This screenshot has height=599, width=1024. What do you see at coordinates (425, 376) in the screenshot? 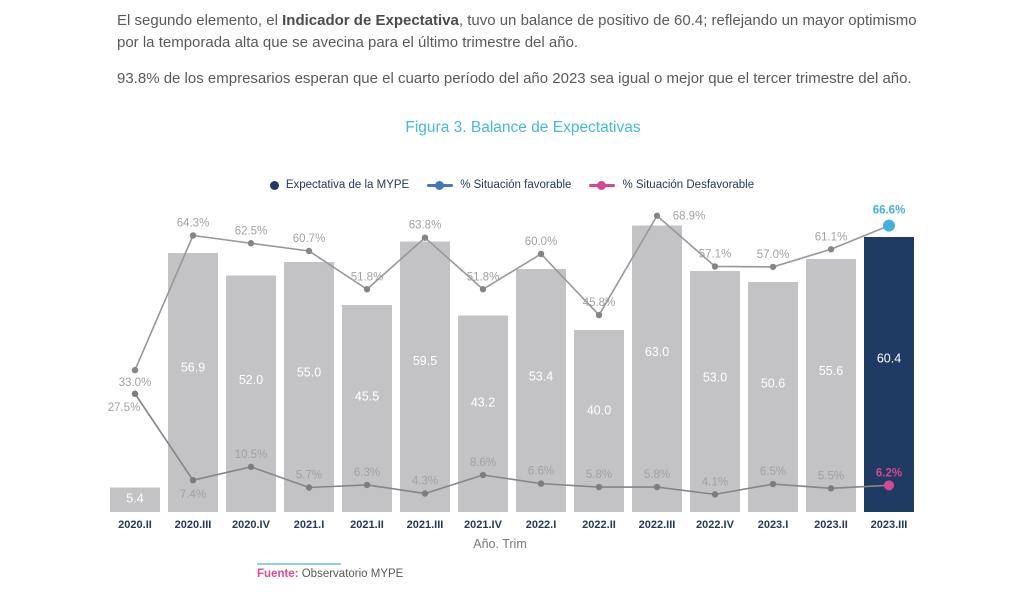
I see `bar-2021.III` at bounding box center [425, 376].